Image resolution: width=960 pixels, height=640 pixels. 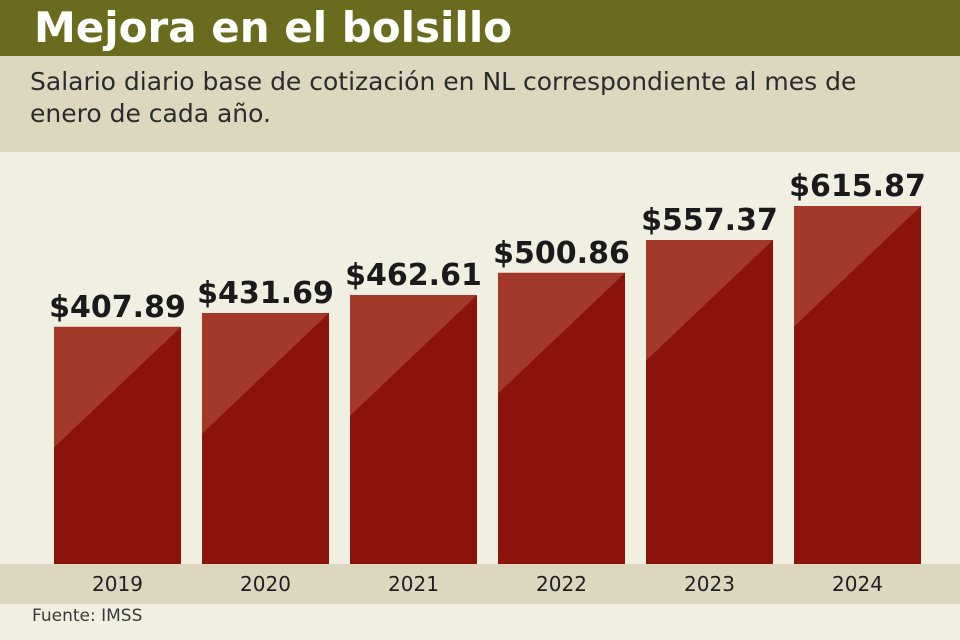 I want to click on title-bar: Mejora en el bolsillo, so click(x=480, y=28).